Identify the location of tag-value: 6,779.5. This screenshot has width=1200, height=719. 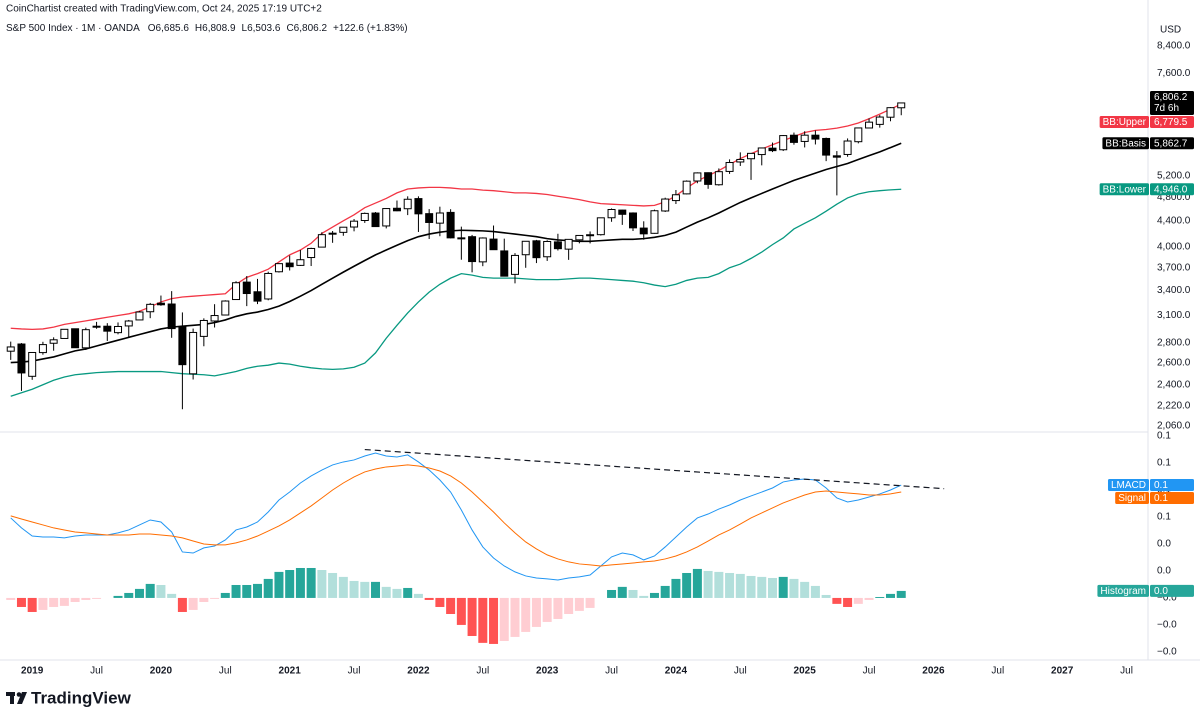
(1171, 122).